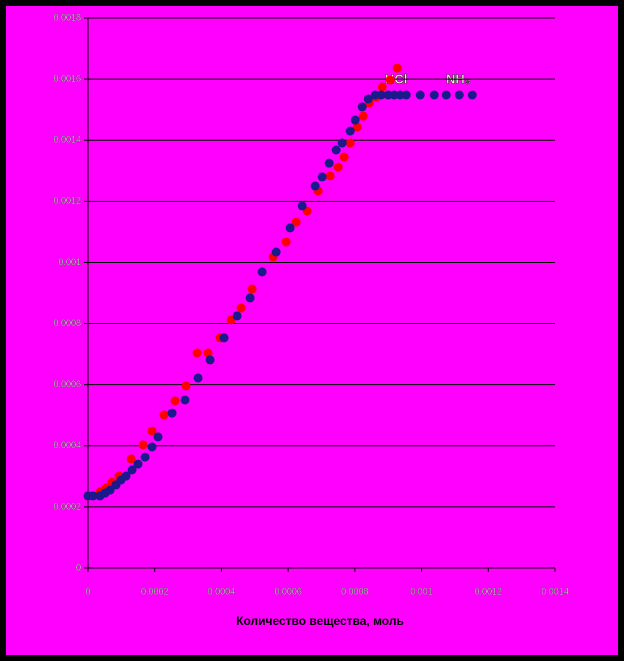 The width and height of the screenshot is (624, 661). I want to click on y-tick-label: 0.0004, so click(67, 445).